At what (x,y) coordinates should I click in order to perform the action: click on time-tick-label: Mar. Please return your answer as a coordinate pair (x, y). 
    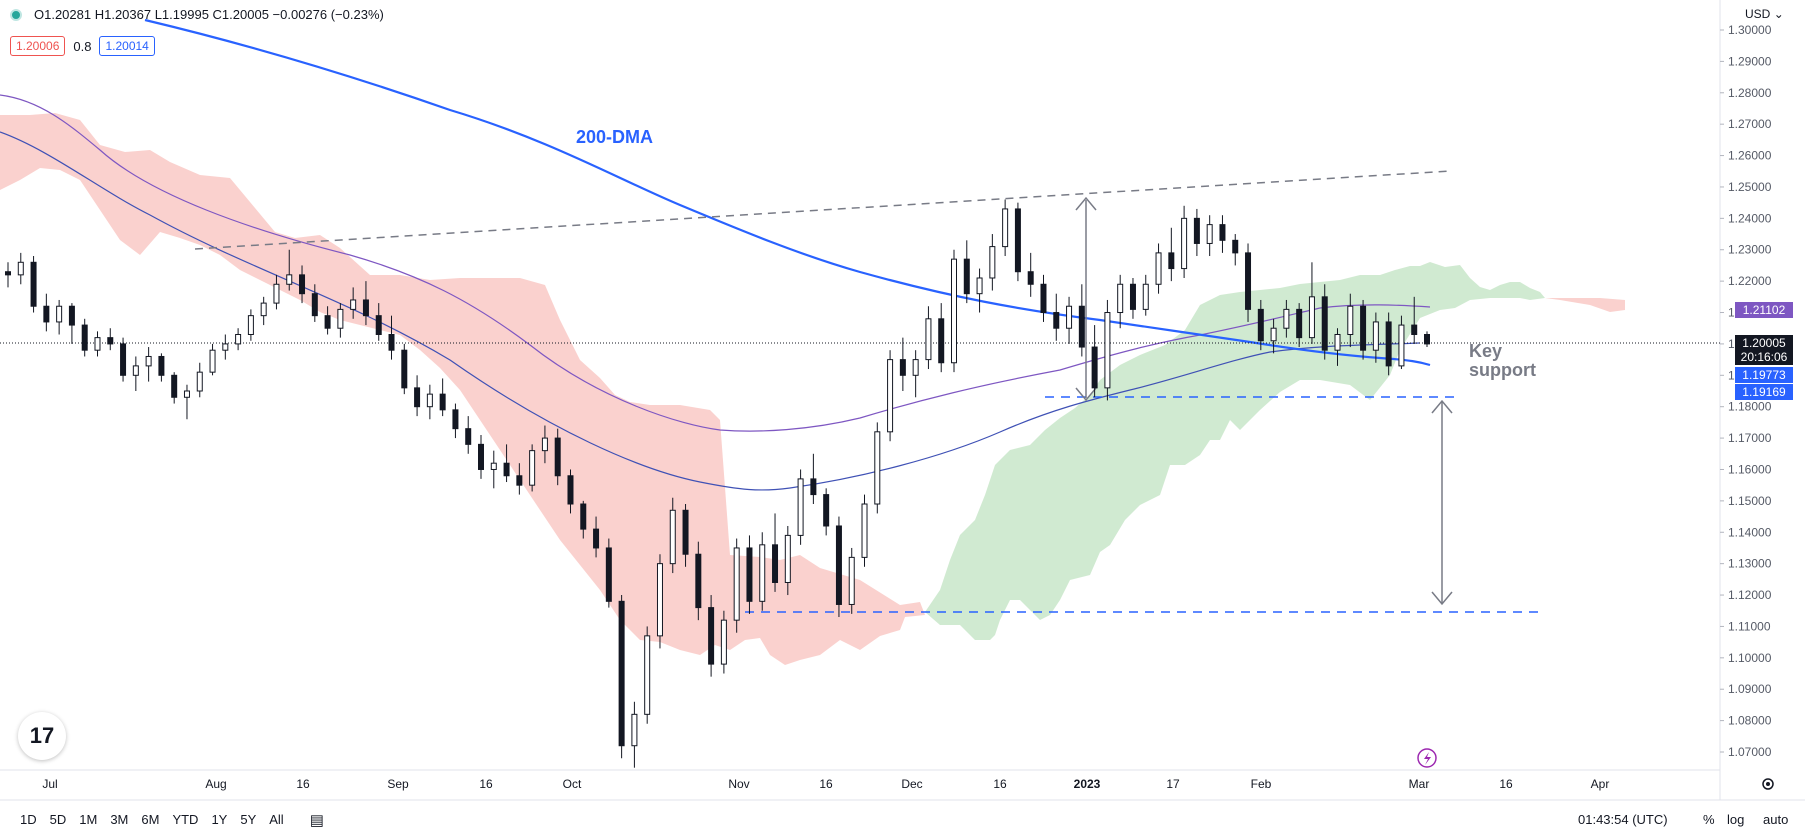
    Looking at the image, I should click on (1419, 784).